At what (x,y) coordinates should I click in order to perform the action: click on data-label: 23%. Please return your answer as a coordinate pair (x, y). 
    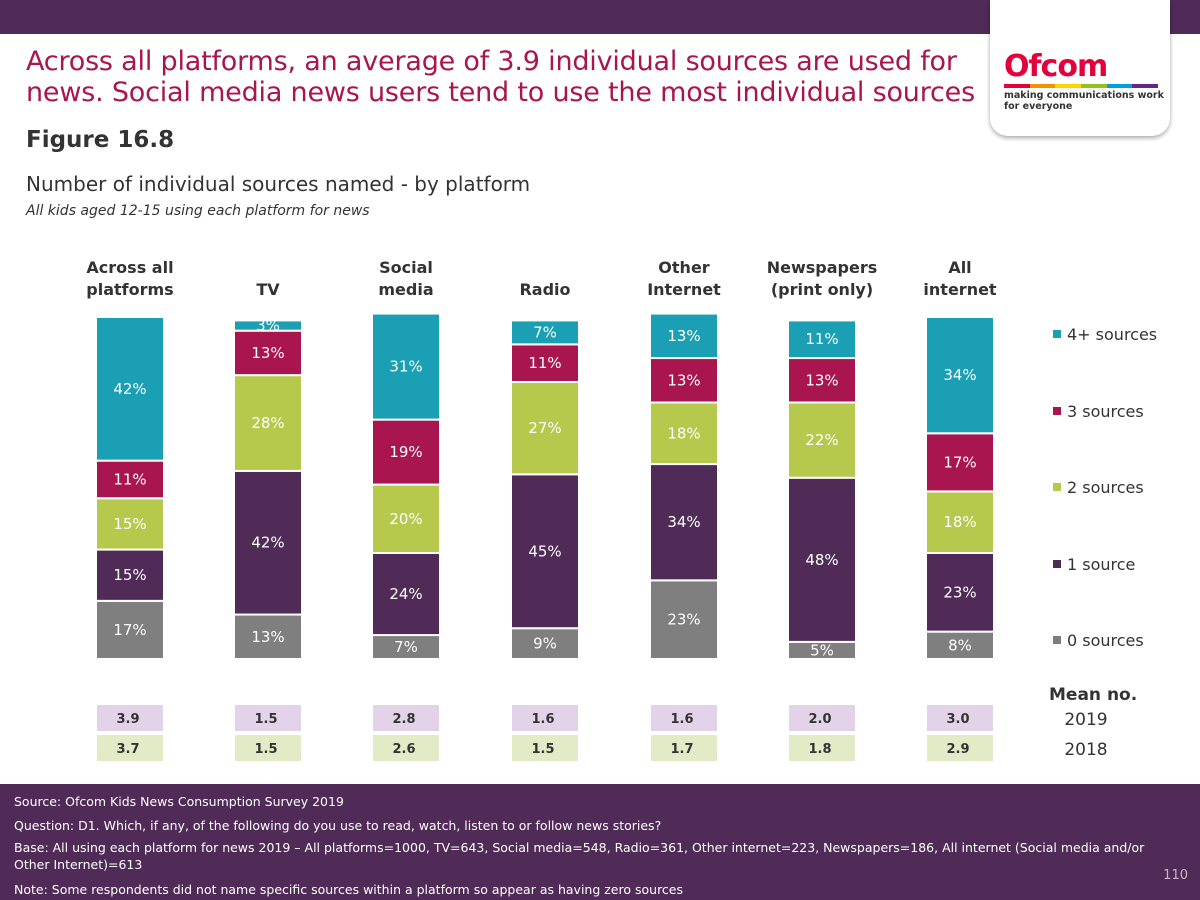
    Looking at the image, I should click on (683, 620).